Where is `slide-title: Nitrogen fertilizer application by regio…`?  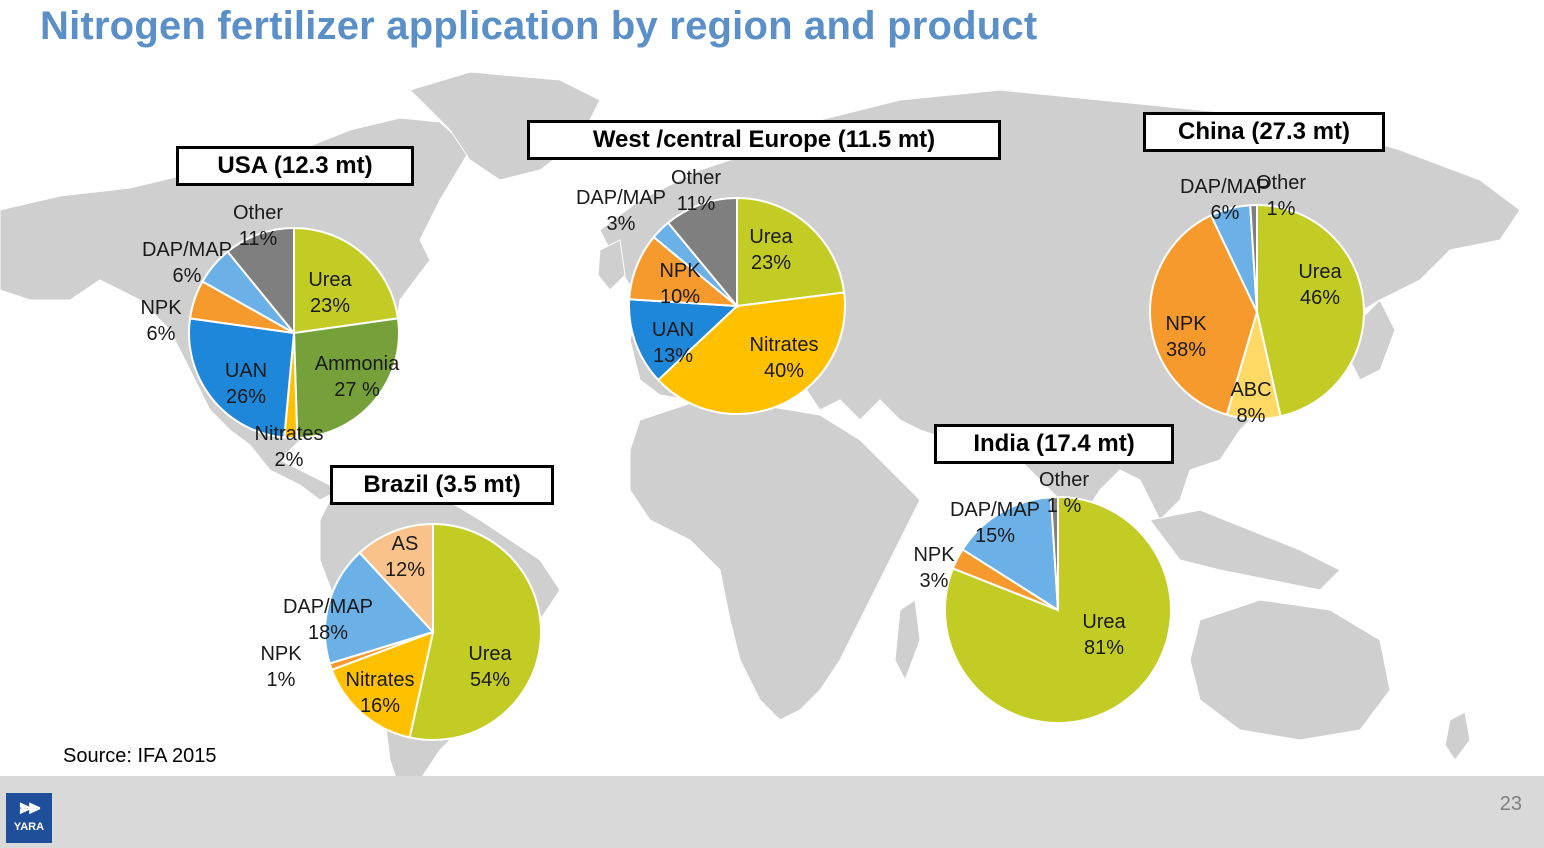 slide-title: Nitrogen fertilizer application by regio… is located at coordinates (539, 26).